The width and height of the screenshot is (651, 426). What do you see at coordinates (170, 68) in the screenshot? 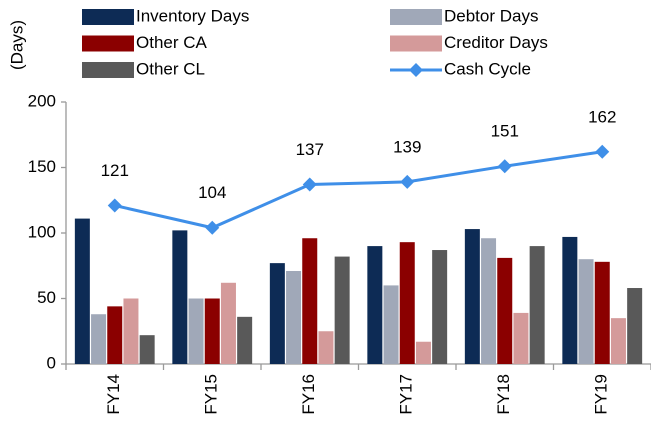
I see `legend-label: Other CL` at bounding box center [170, 68].